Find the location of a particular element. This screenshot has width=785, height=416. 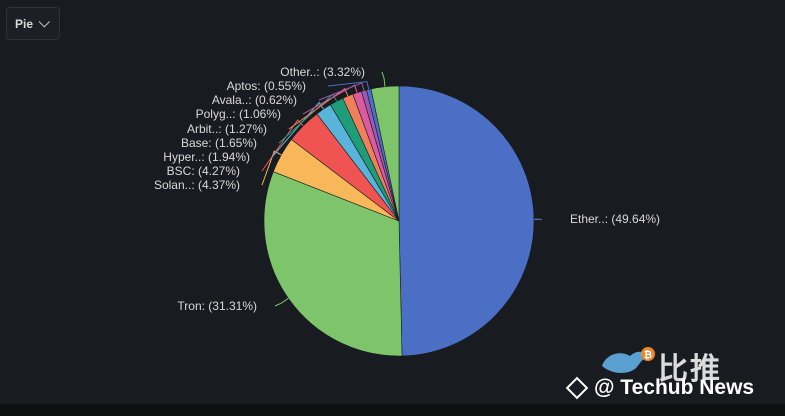

slice-label: Arbit..: (1.27%) is located at coordinates (227, 129).